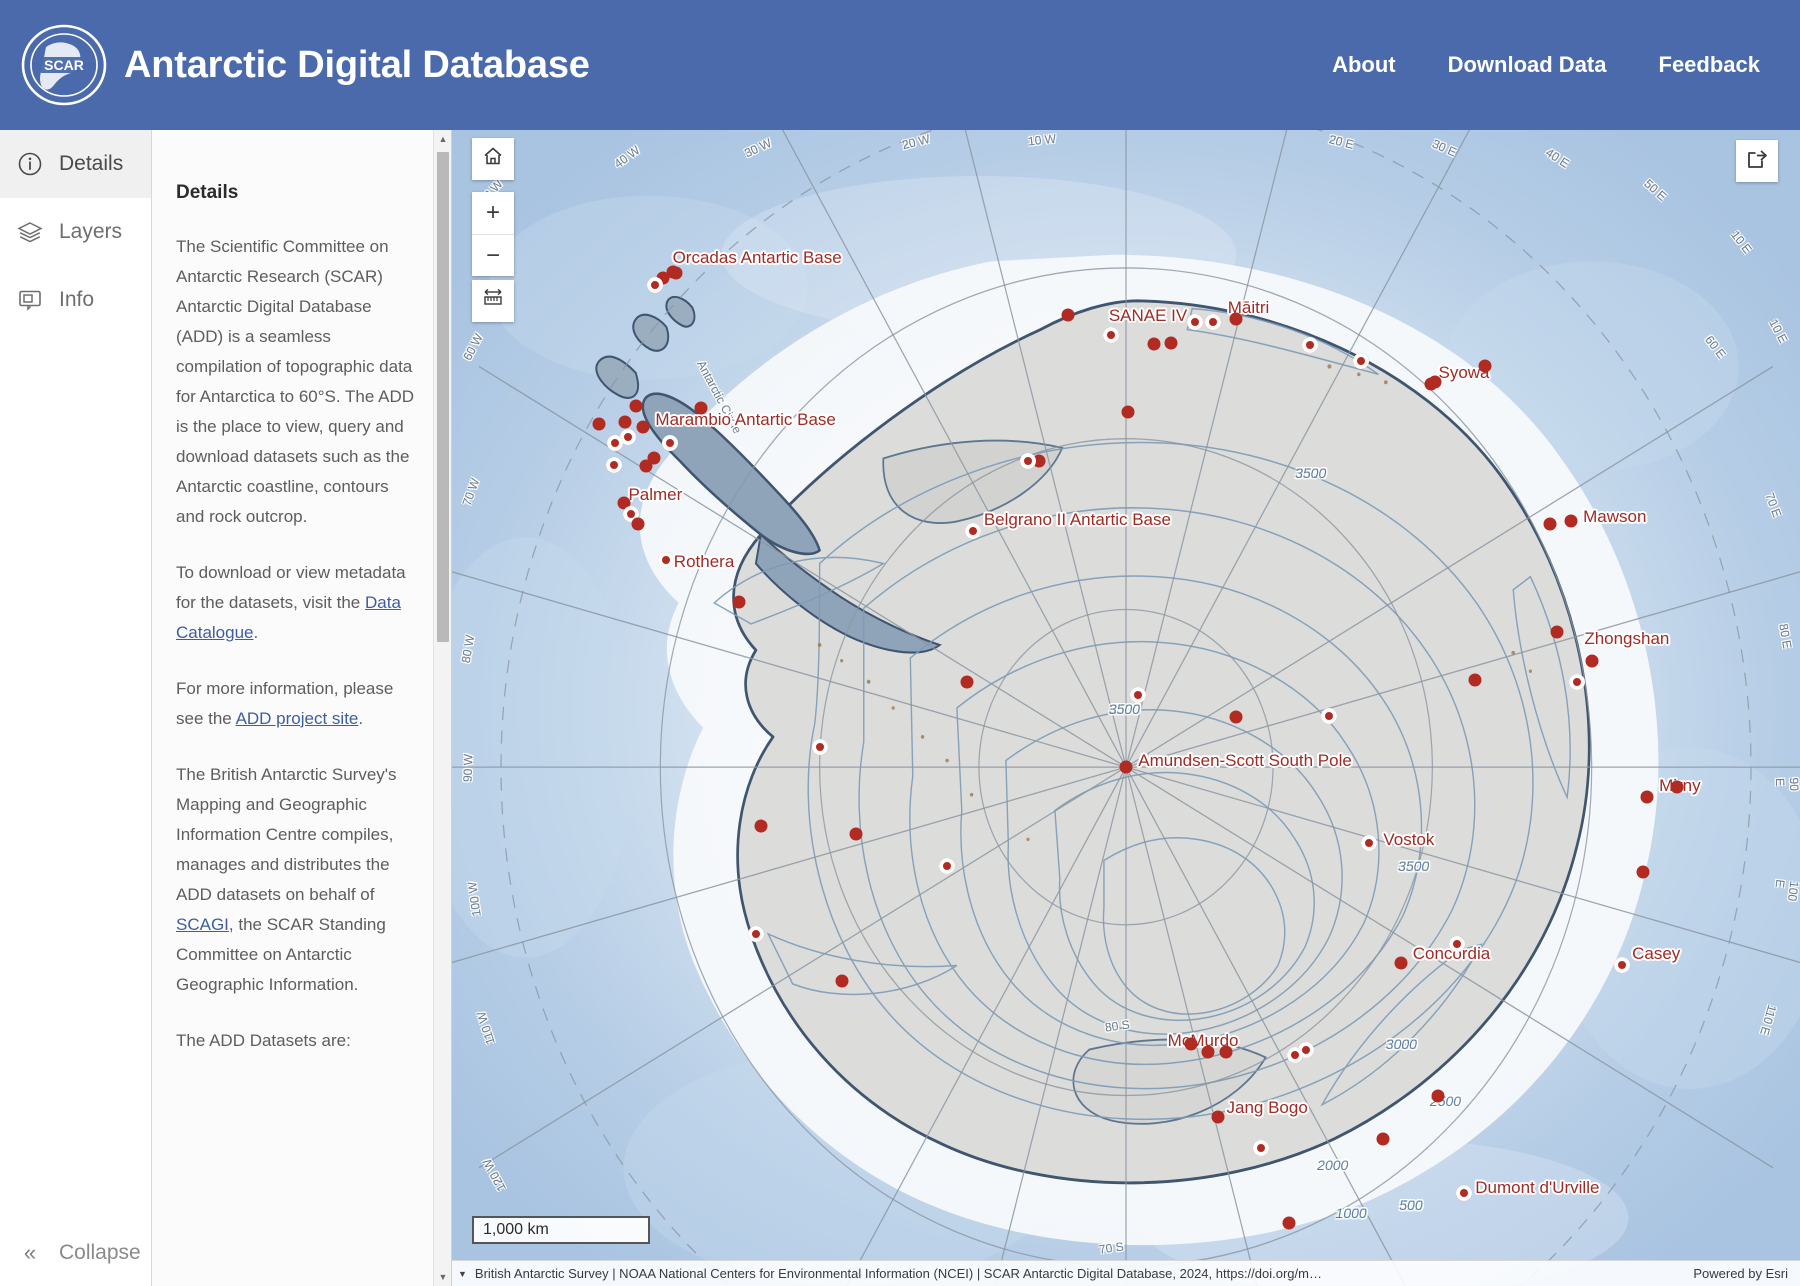 The height and width of the screenshot is (1286, 1800). What do you see at coordinates (443, 397) in the screenshot?
I see `scrollbar-thumb` at bounding box center [443, 397].